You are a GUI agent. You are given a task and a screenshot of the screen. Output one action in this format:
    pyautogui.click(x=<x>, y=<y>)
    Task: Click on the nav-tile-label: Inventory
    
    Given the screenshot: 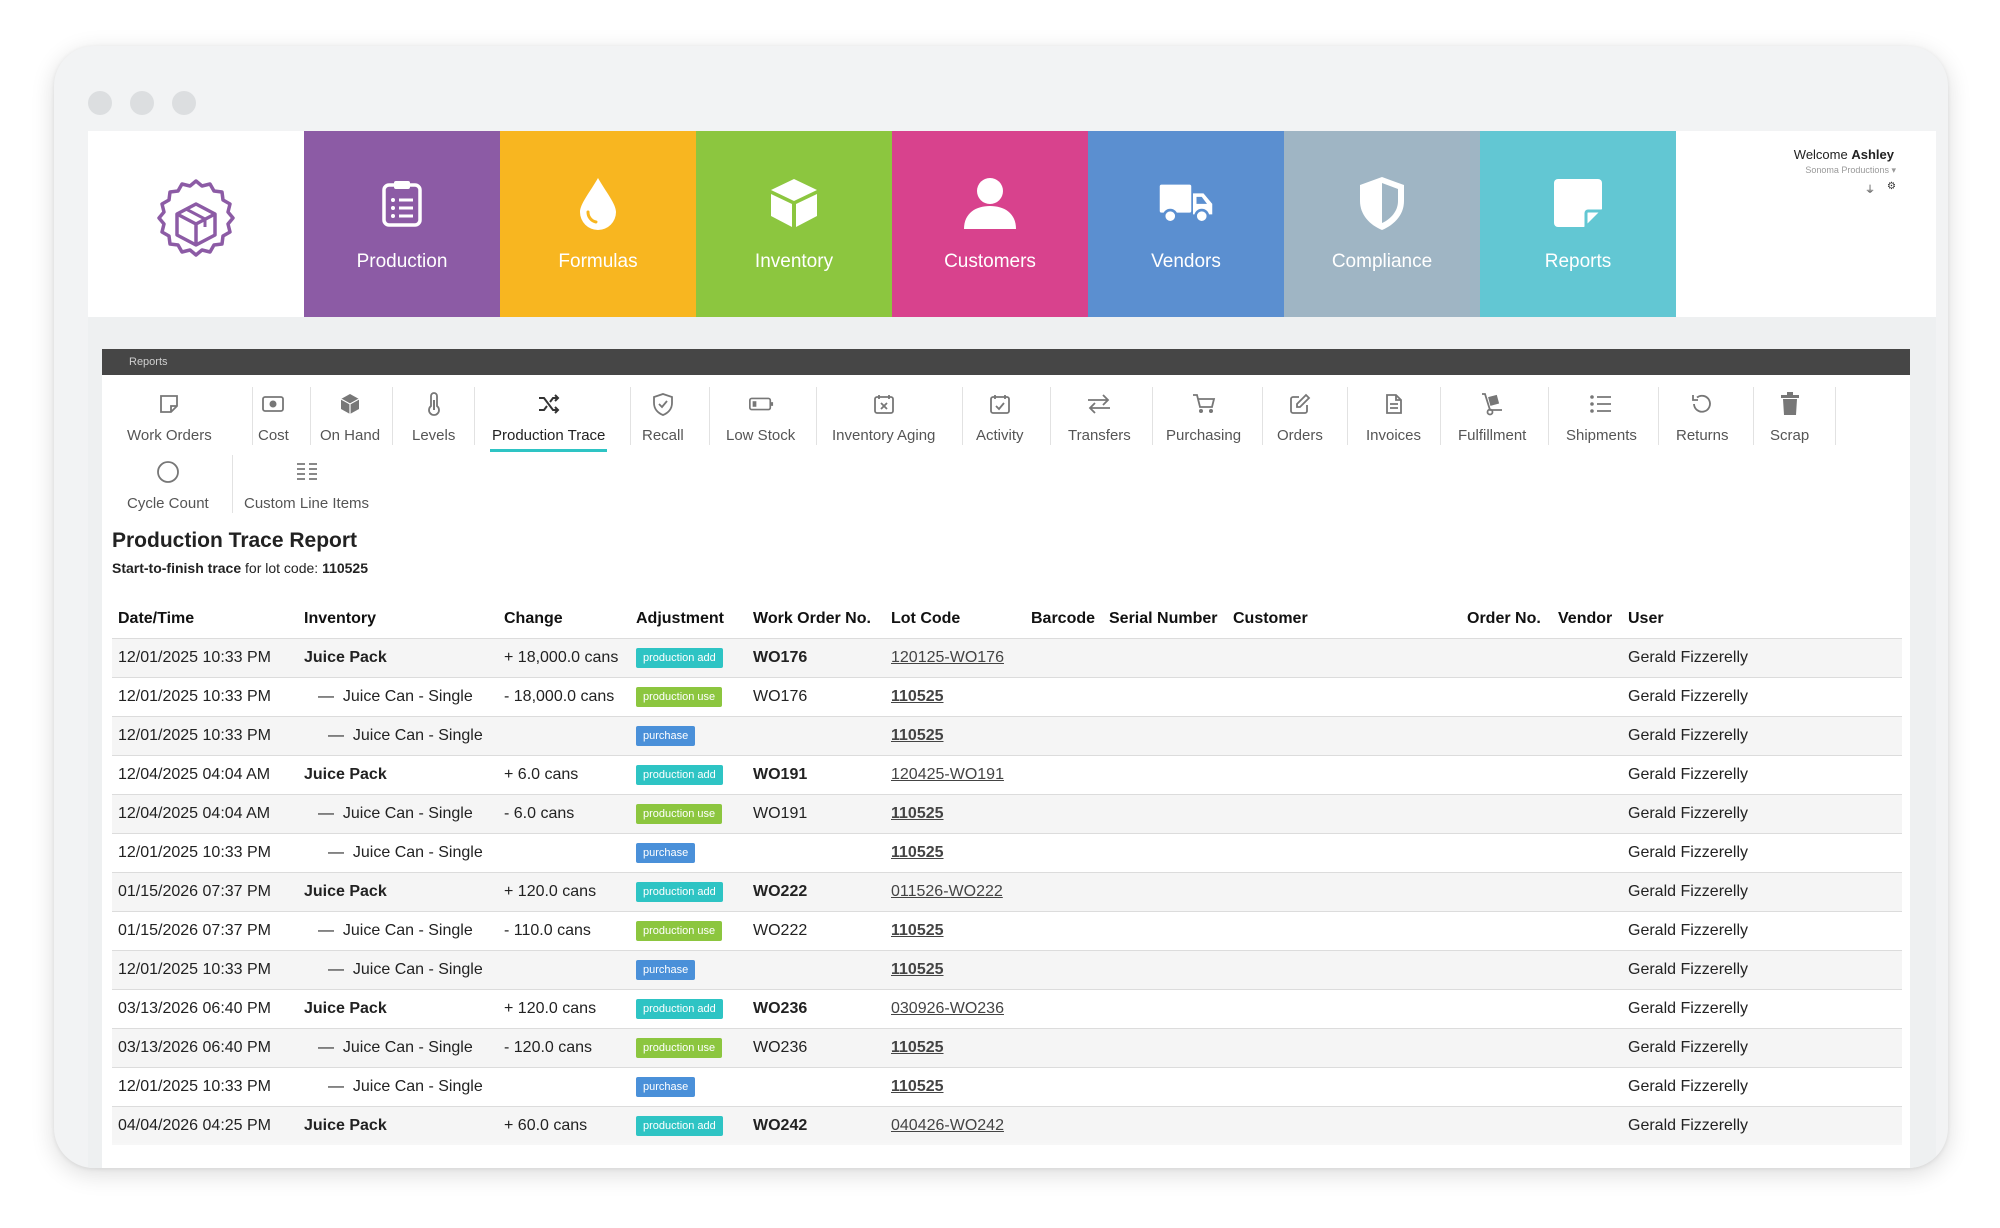 What is the action you would take?
    pyautogui.click(x=794, y=261)
    